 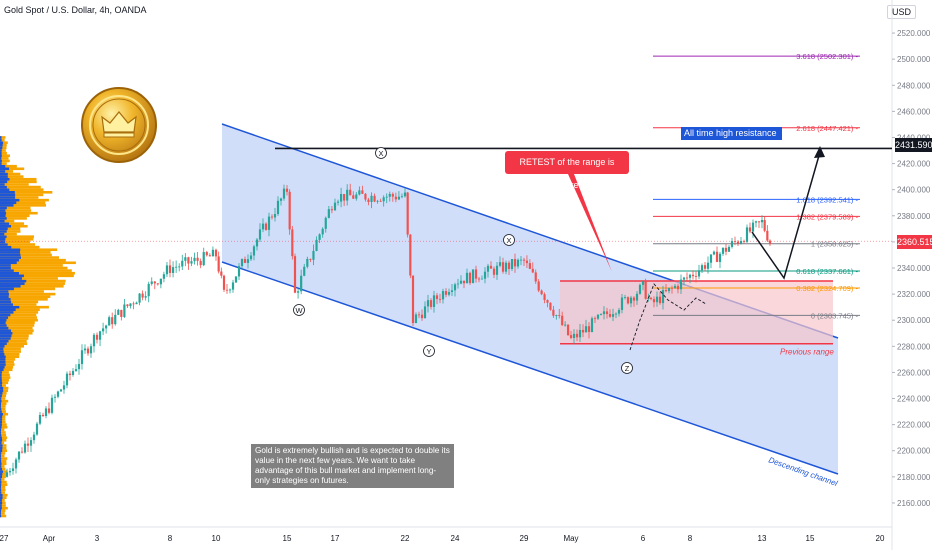 I want to click on y-tick-label: 2520.000, so click(x=914, y=33).